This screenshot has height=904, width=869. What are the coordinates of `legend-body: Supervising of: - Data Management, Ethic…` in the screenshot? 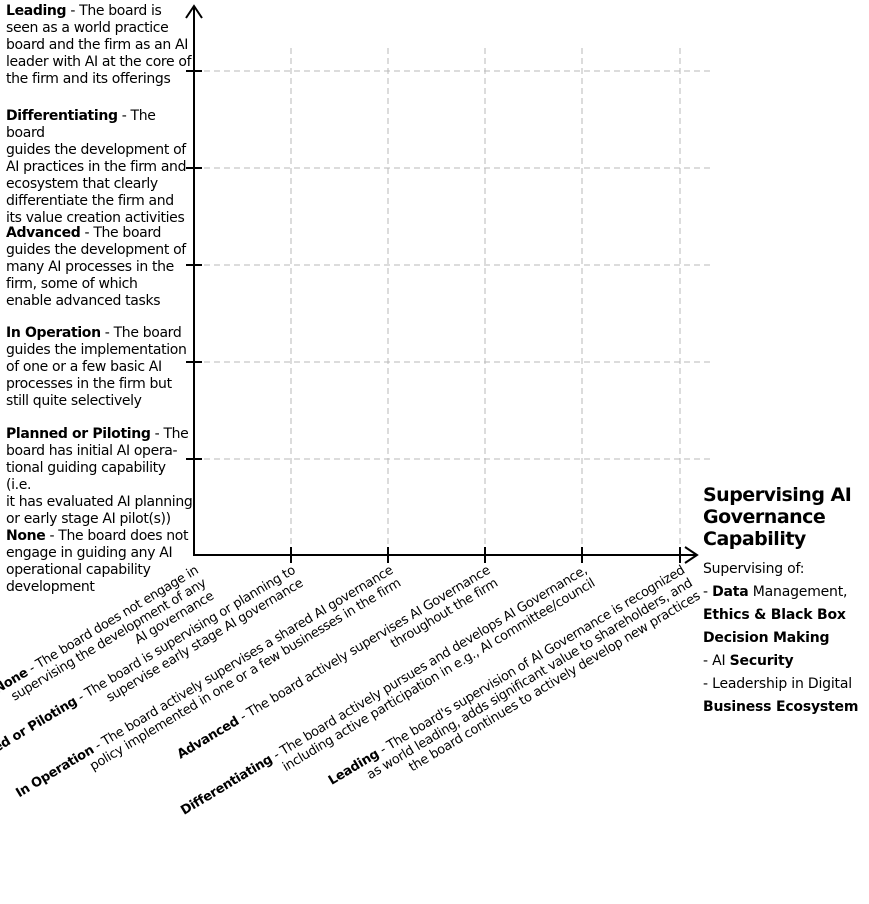 It's located at (786, 638).